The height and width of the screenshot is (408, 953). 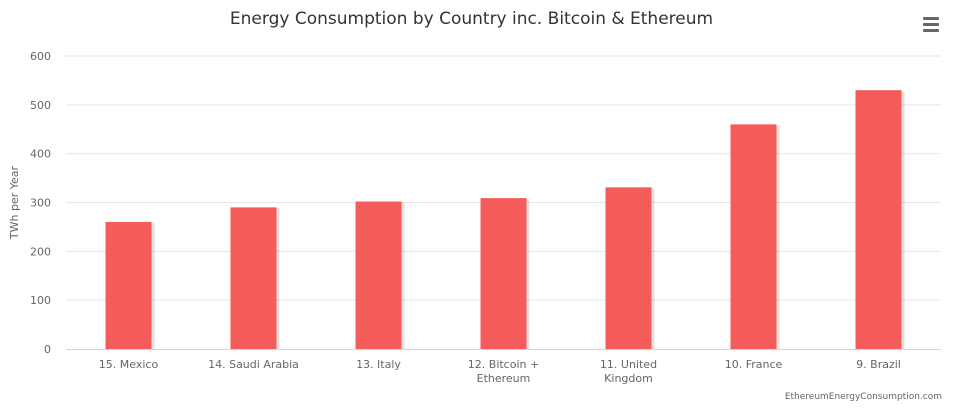 What do you see at coordinates (378, 364) in the screenshot?
I see `x-tick-label: 13. Italy` at bounding box center [378, 364].